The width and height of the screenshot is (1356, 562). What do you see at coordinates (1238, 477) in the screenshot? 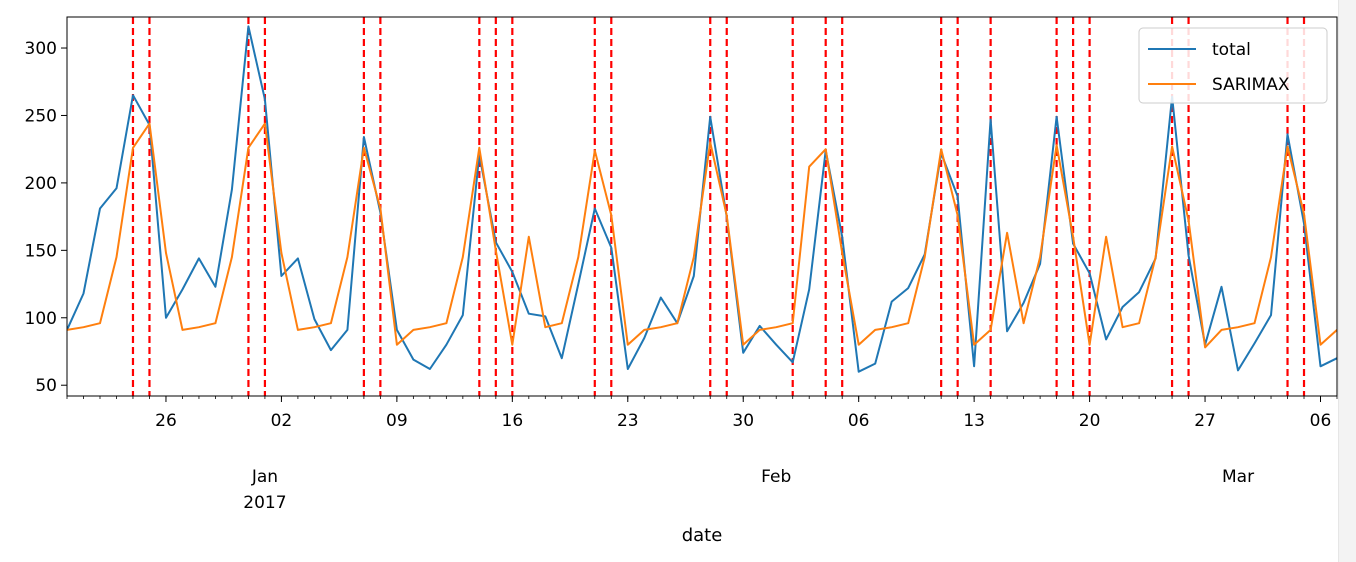
I see `x-month-label-2: Mar` at bounding box center [1238, 477].